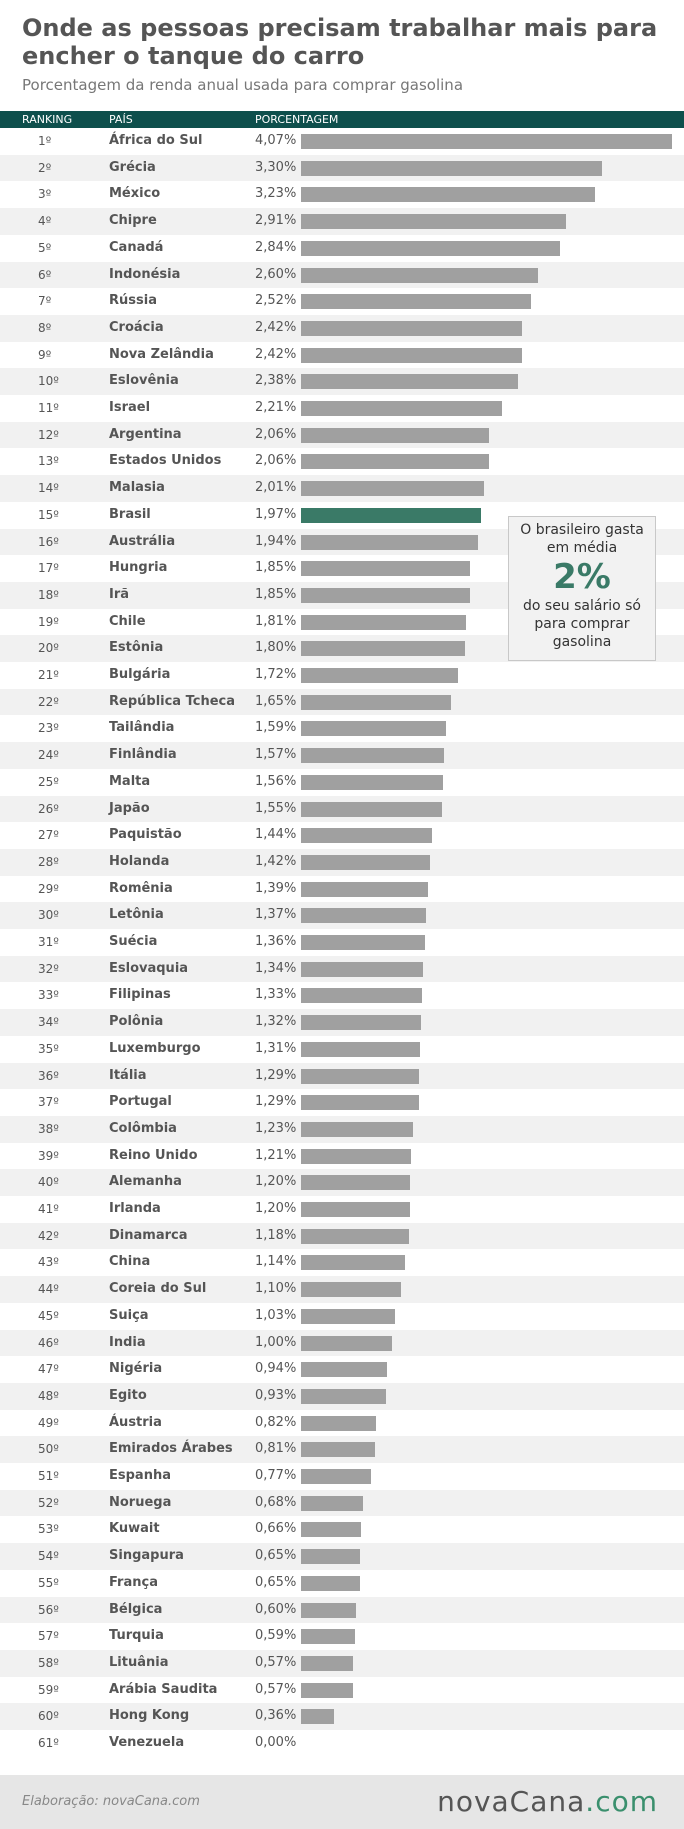 The image size is (684, 1829). I want to click on country-label: Suiça, so click(129, 1315).